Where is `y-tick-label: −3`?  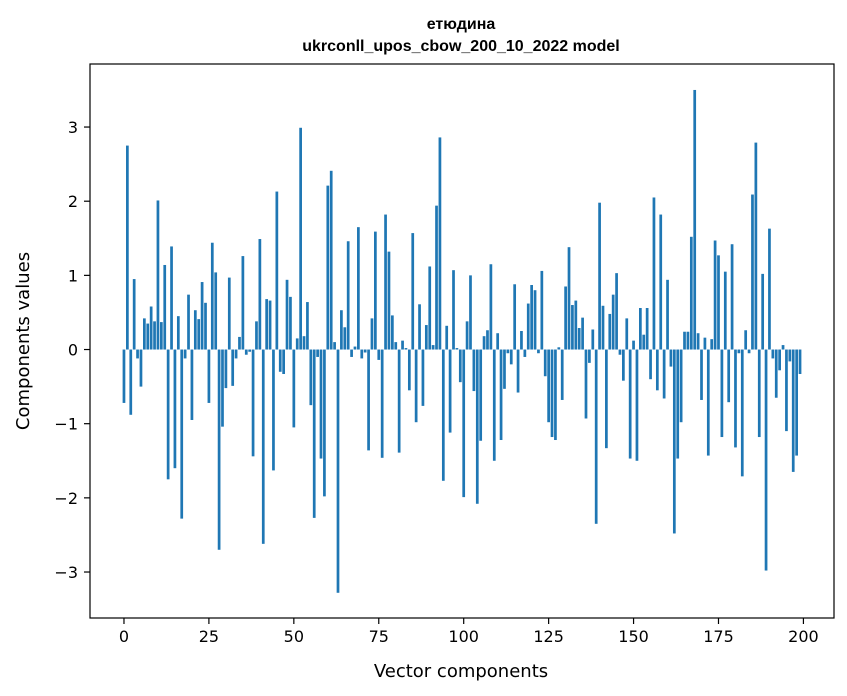
y-tick-label: −3 is located at coordinates (66, 572).